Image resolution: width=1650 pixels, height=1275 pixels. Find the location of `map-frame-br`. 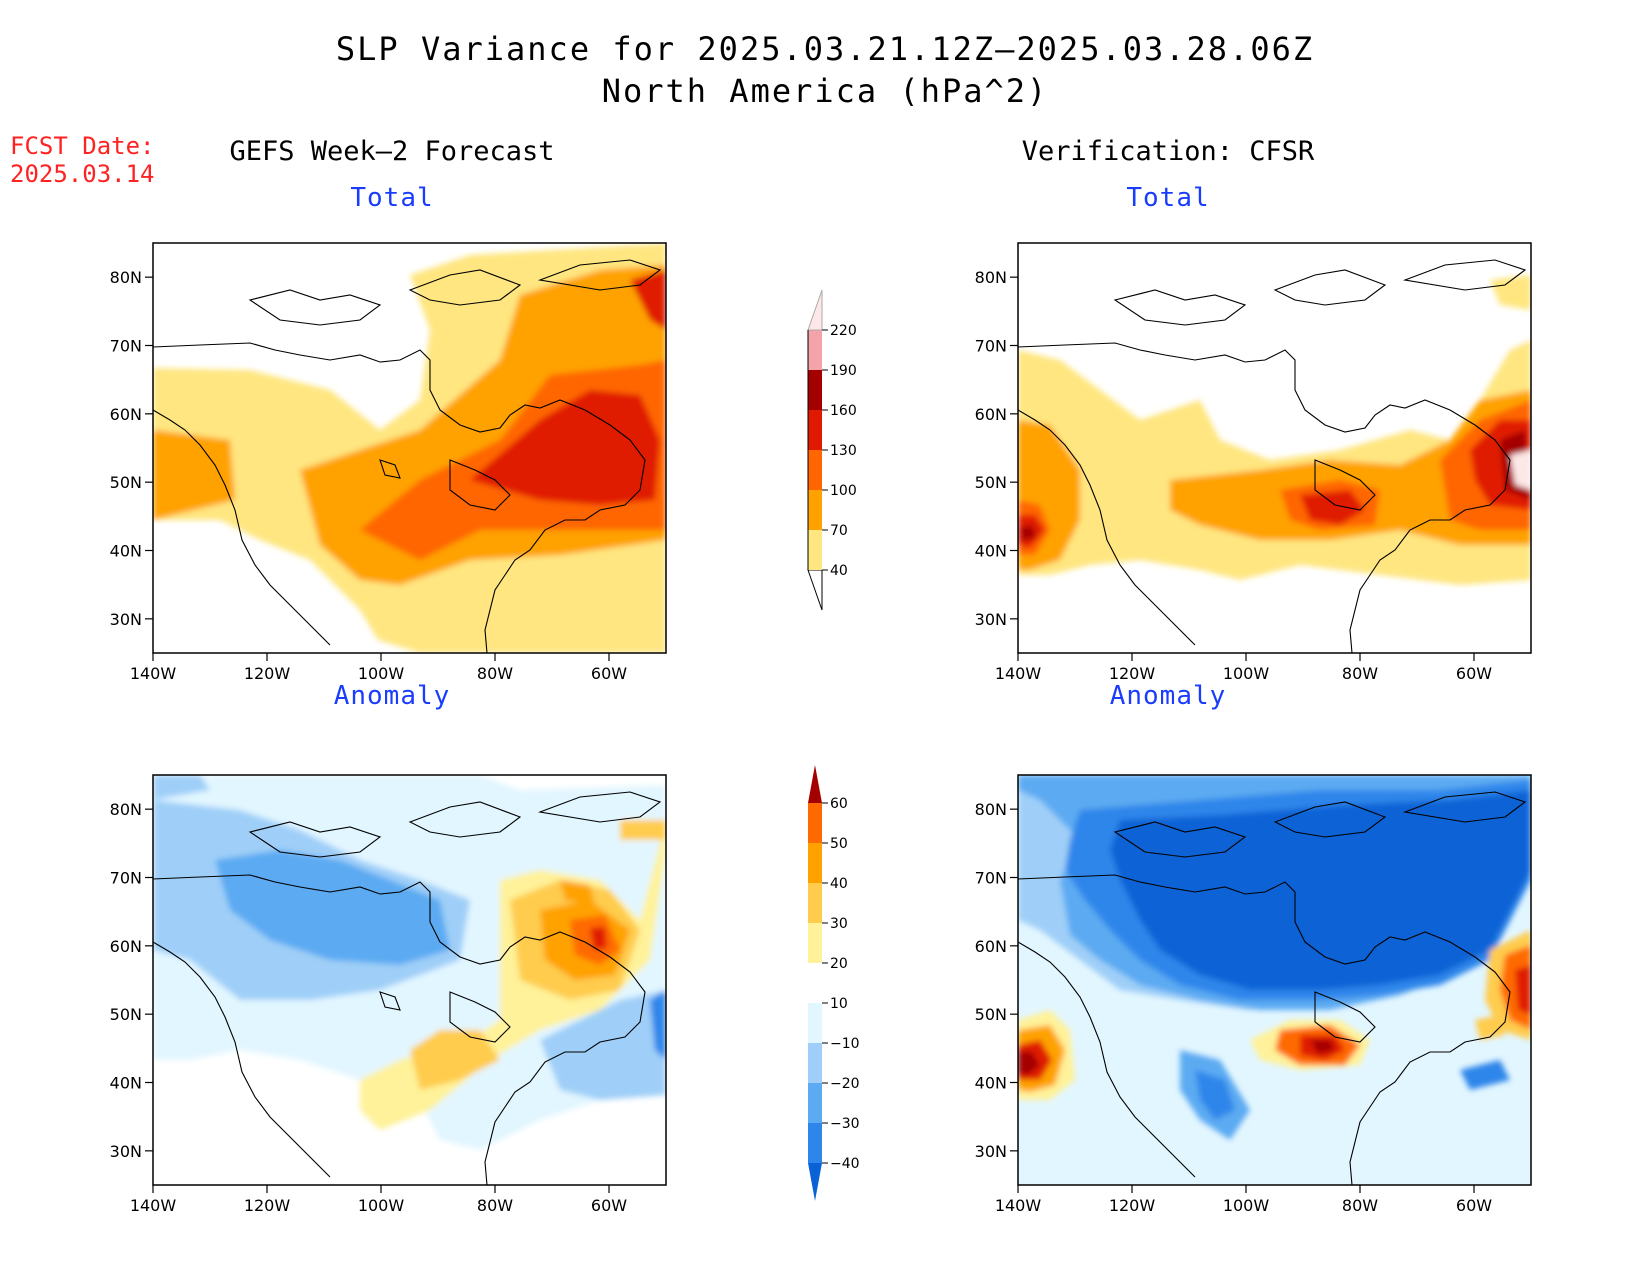

map-frame-br is located at coordinates (1274, 980).